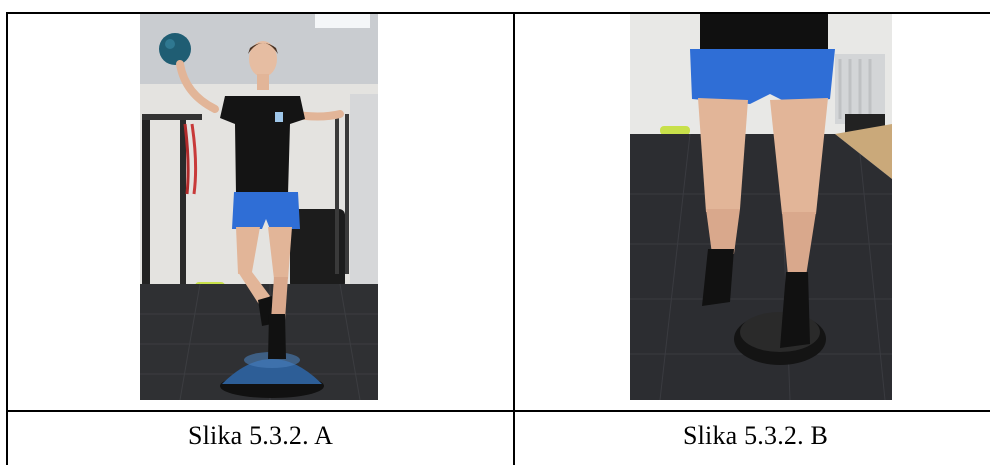  I want to click on table-row-divider, so click(498, 411).